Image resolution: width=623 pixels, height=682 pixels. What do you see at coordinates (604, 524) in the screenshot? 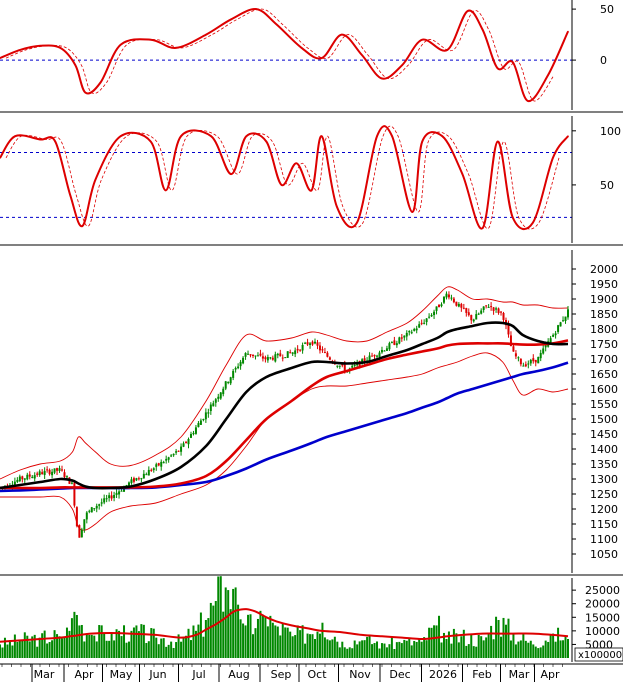
I see `y-tick-label: 1150` at bounding box center [604, 524].